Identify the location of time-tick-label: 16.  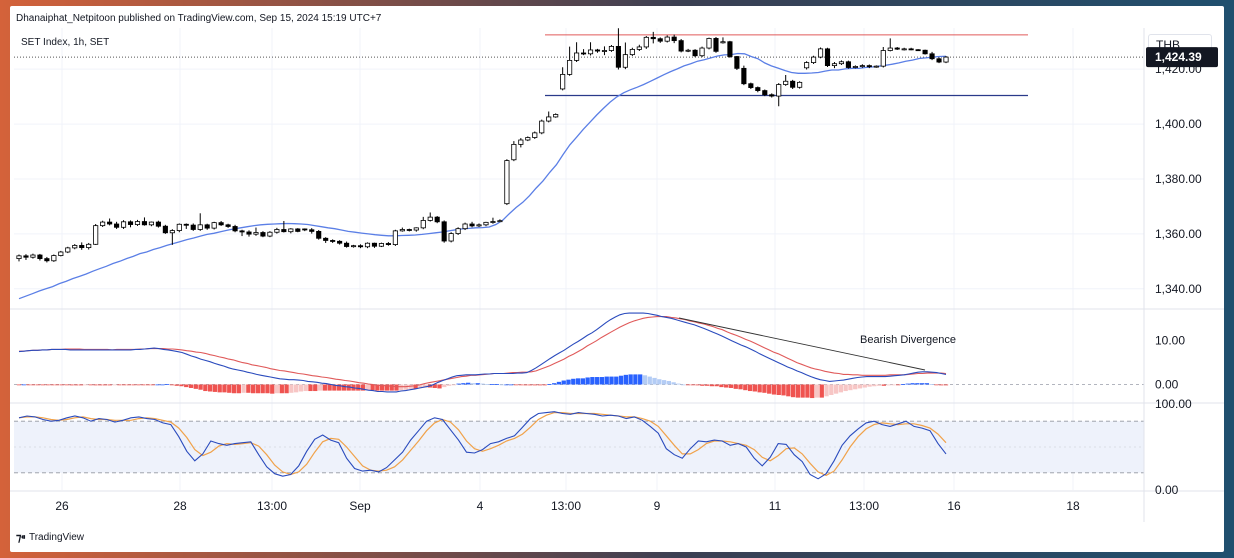
(954, 506).